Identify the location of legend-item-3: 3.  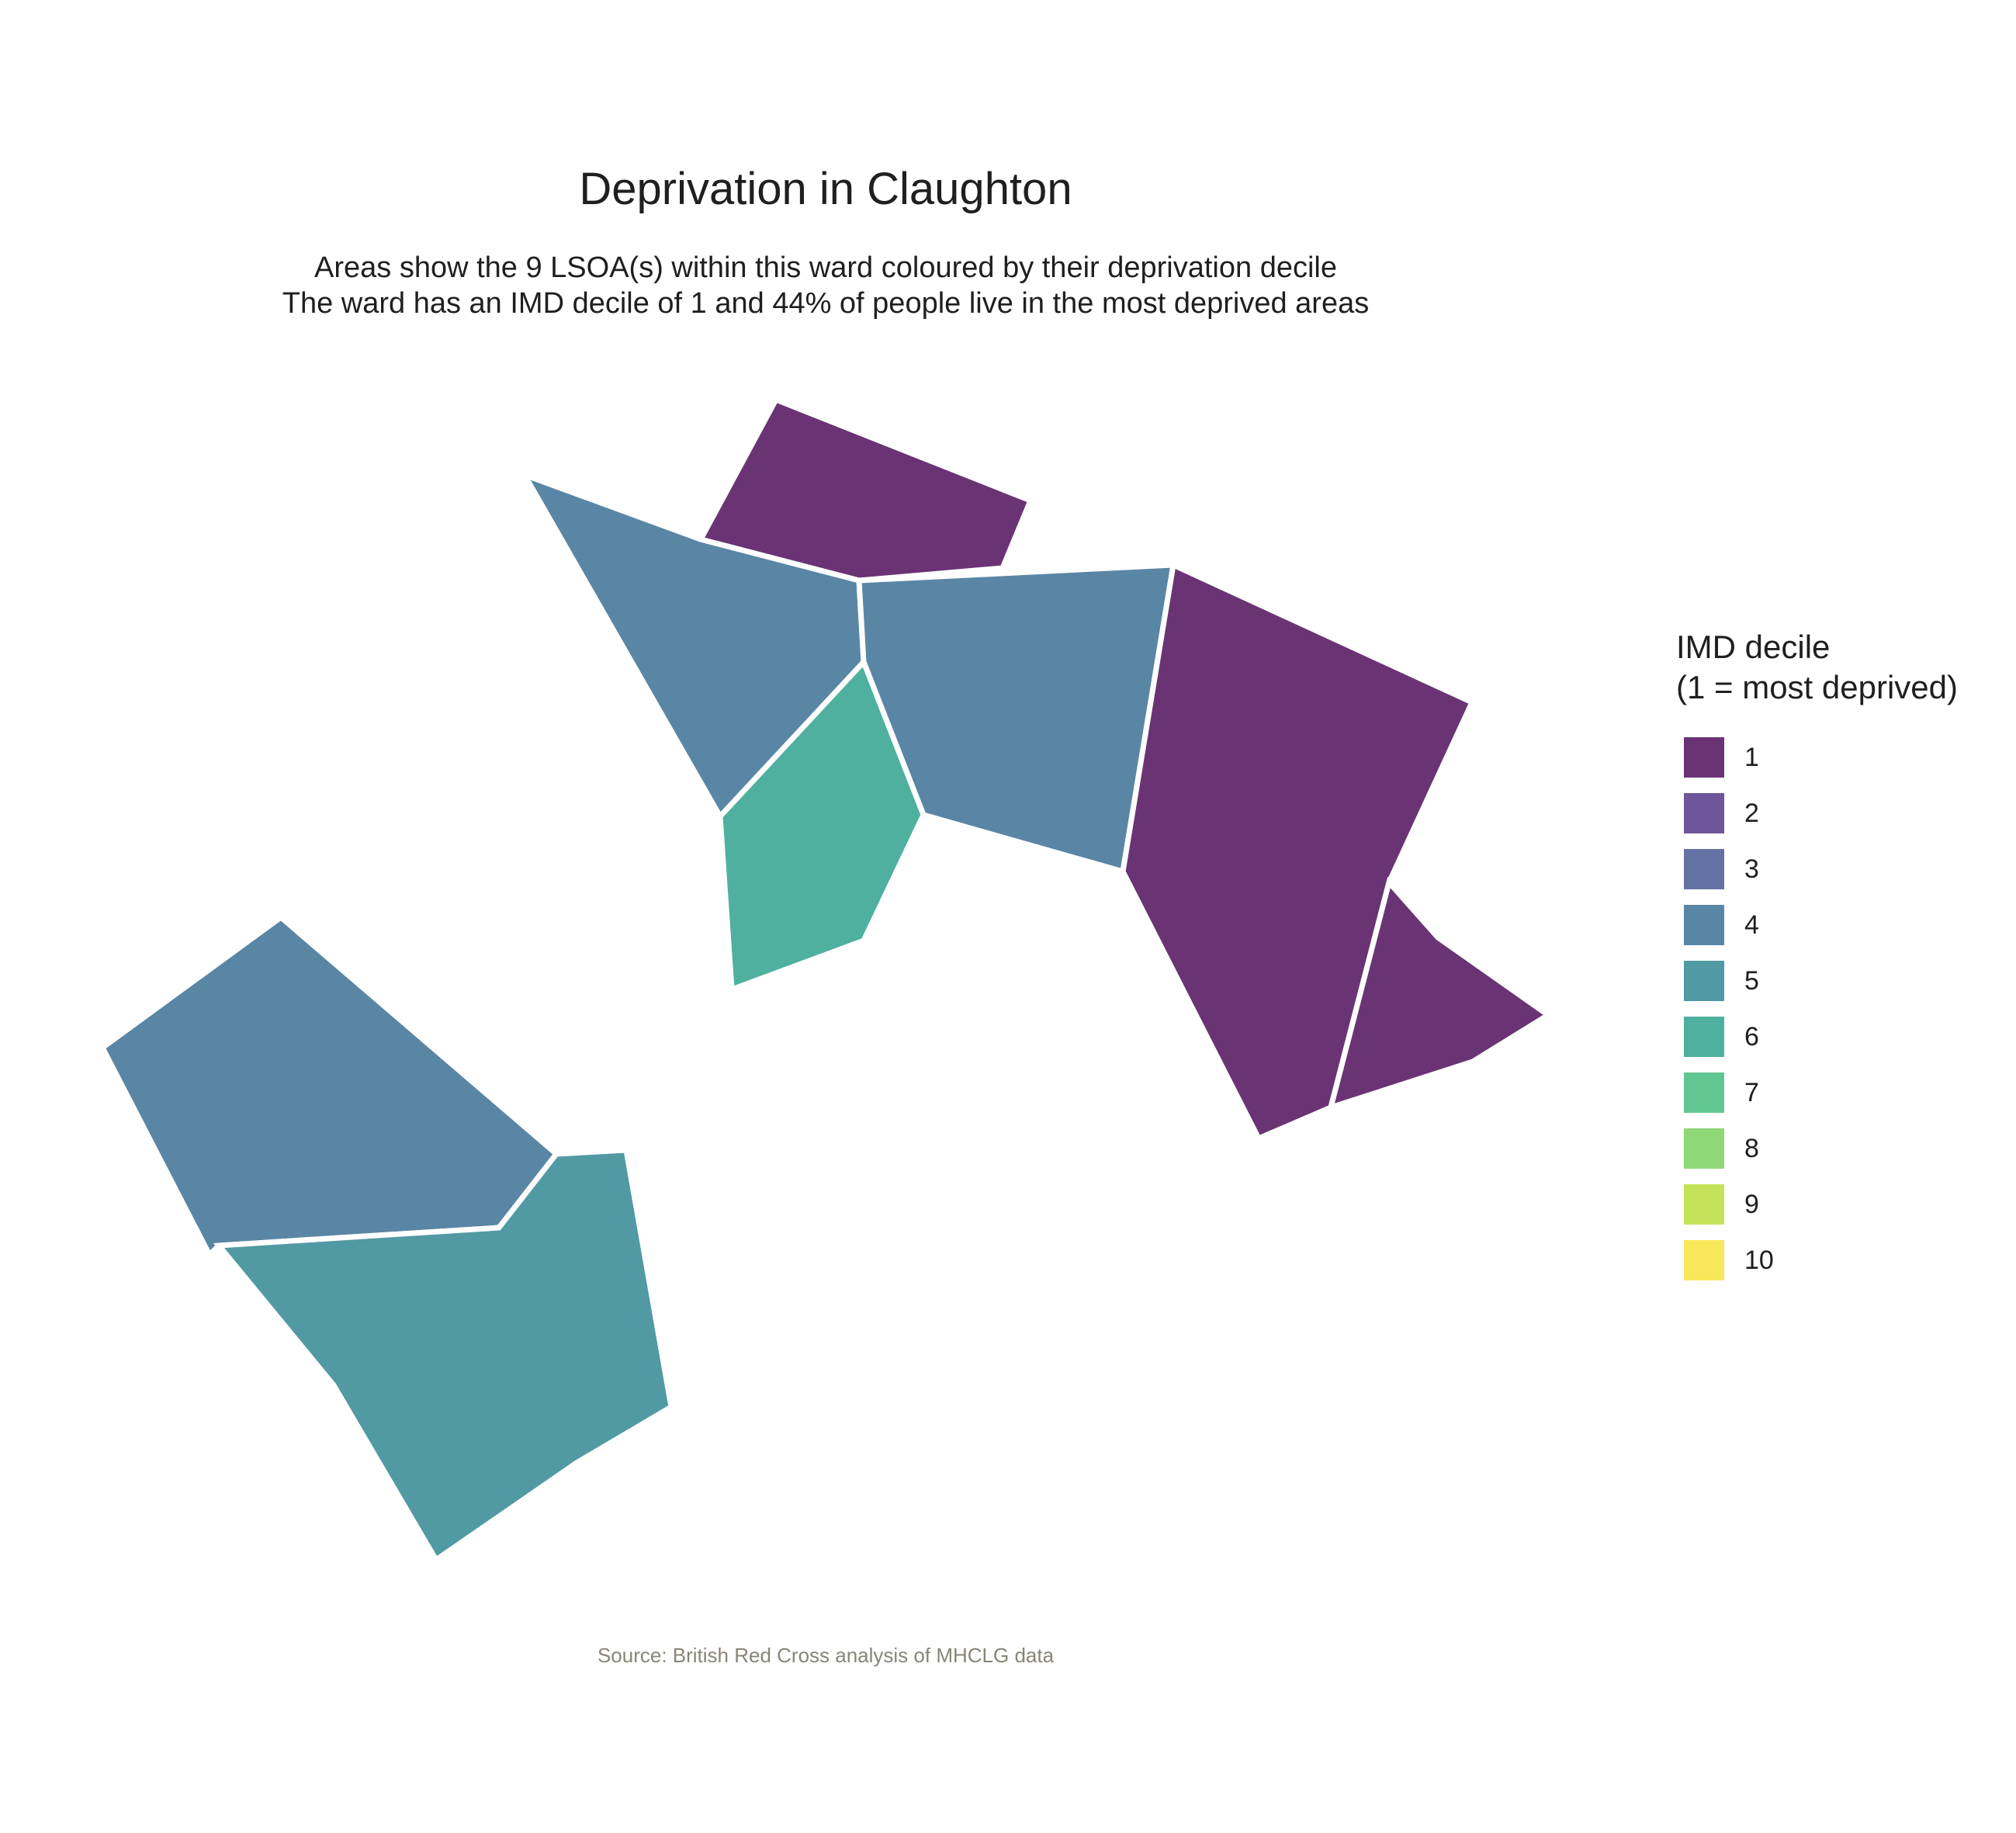
(1817, 869).